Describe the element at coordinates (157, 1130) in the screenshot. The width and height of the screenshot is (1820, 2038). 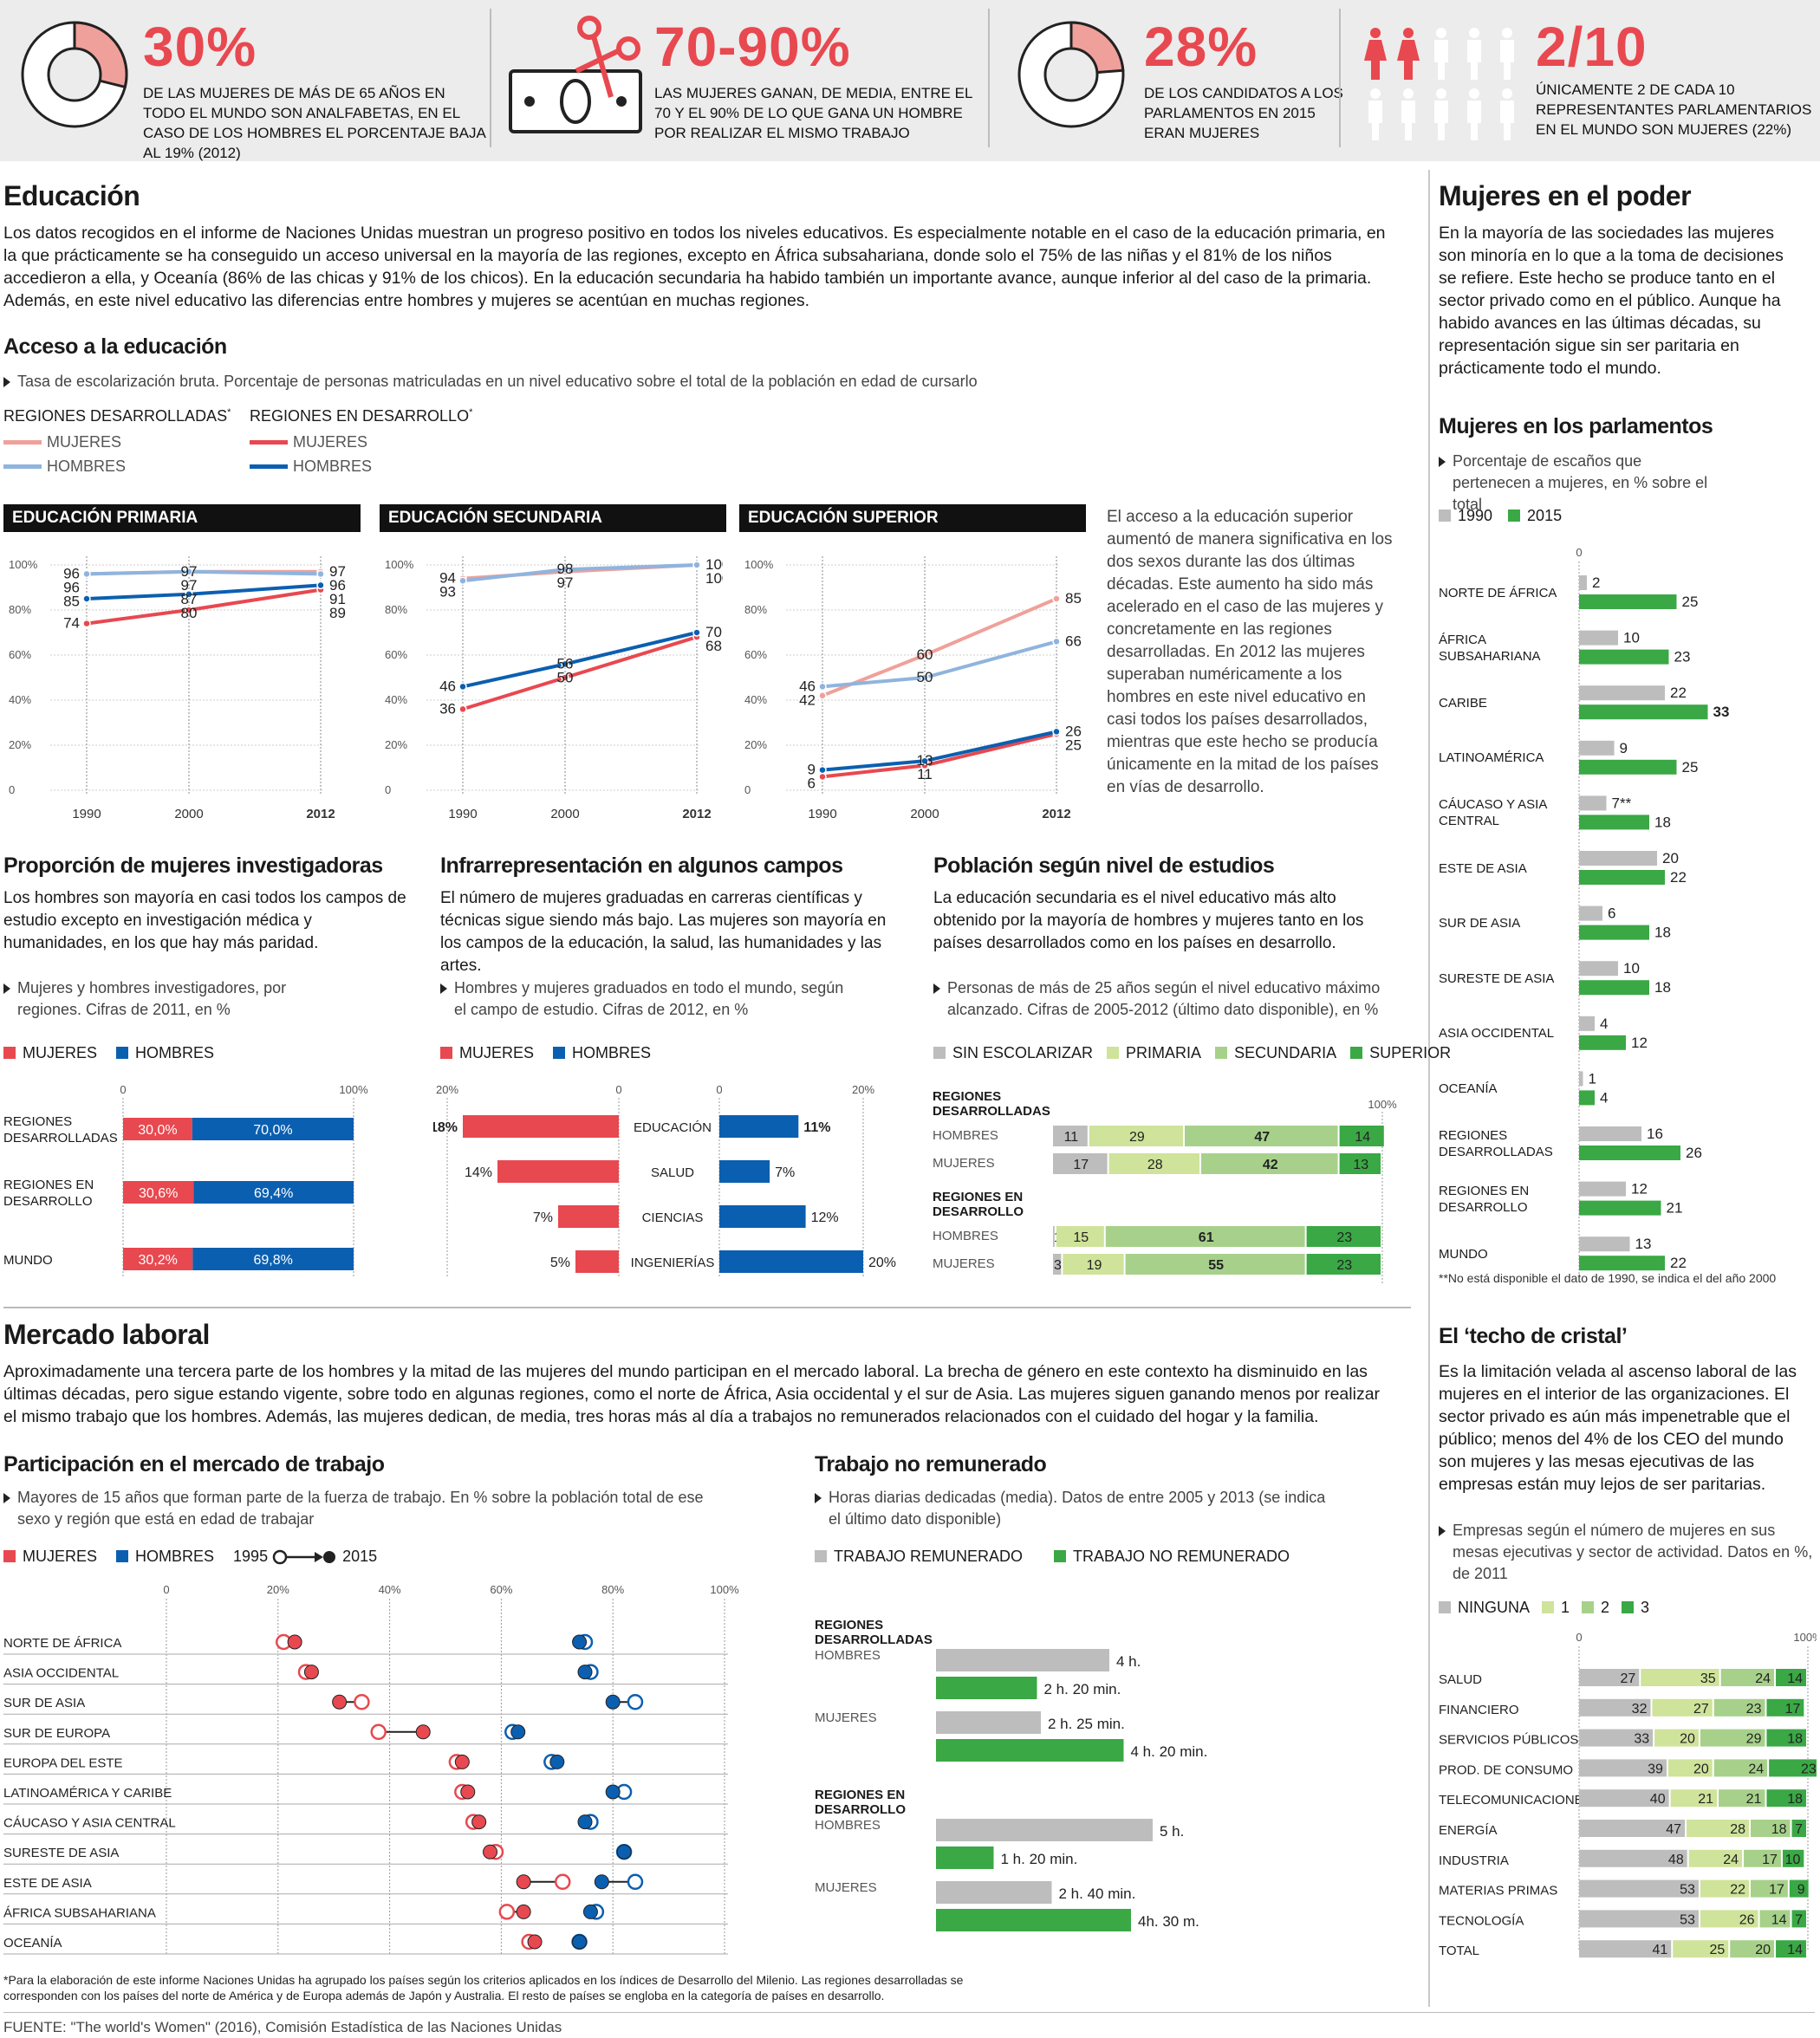
I see `value-label-mujeres: 30,0%` at that location.